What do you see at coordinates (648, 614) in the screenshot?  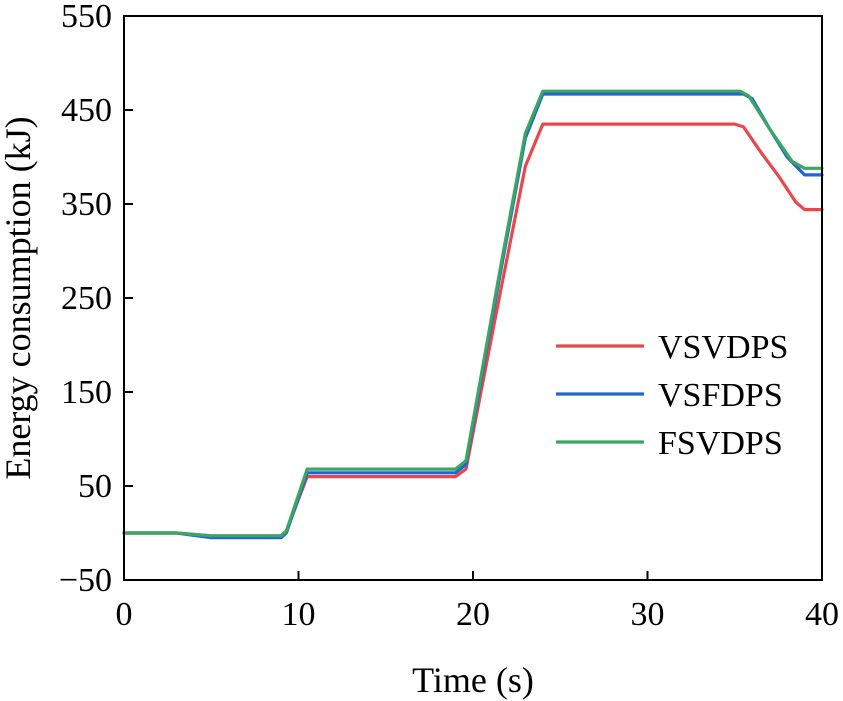 I see `x-tick-label: 30` at bounding box center [648, 614].